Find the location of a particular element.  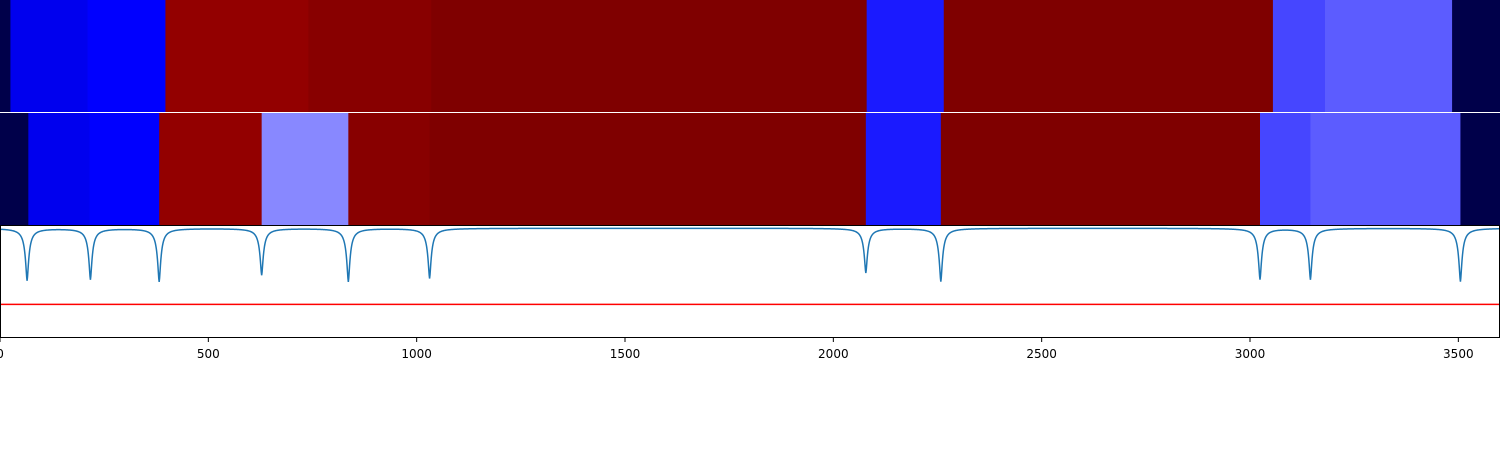

x-axis: 0 500 1000 1500 2000 2500 3000 3500 is located at coordinates (737, 349).